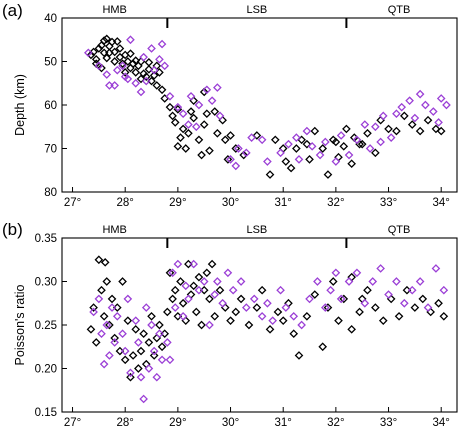 The height and width of the screenshot is (429, 474). What do you see at coordinates (50, 63) in the screenshot?
I see `y-tick-label: 50` at bounding box center [50, 63].